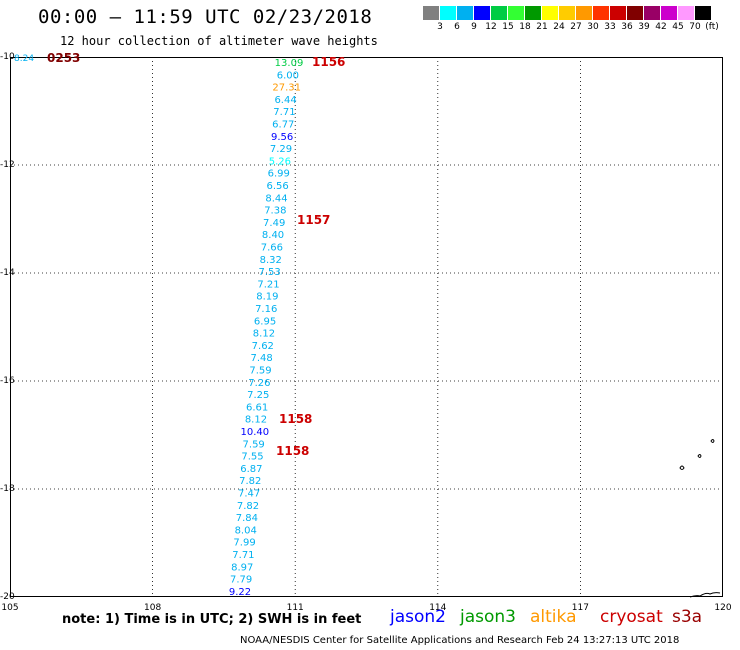  Describe the element at coordinates (153, 608) in the screenshot. I see `x-tick-label: 108` at that location.